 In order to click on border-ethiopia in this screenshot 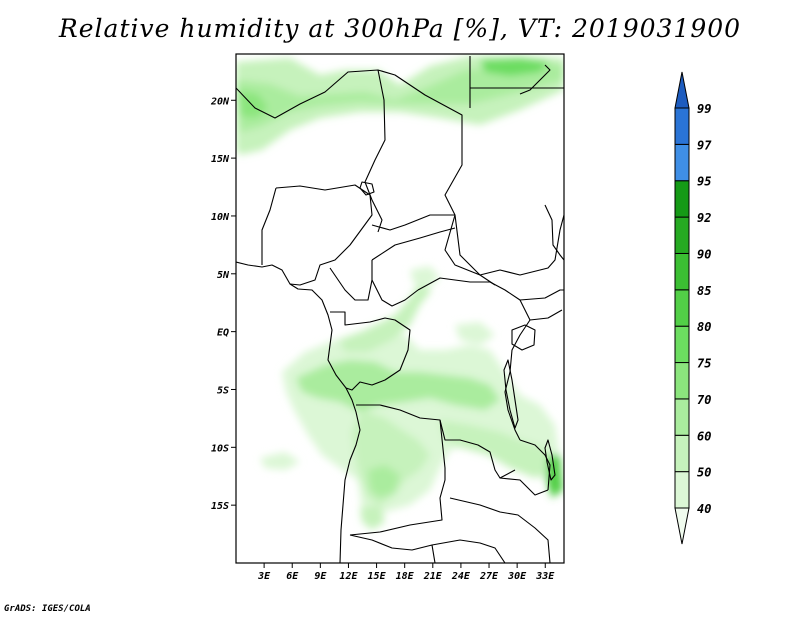, I will do `click(554, 232)`.